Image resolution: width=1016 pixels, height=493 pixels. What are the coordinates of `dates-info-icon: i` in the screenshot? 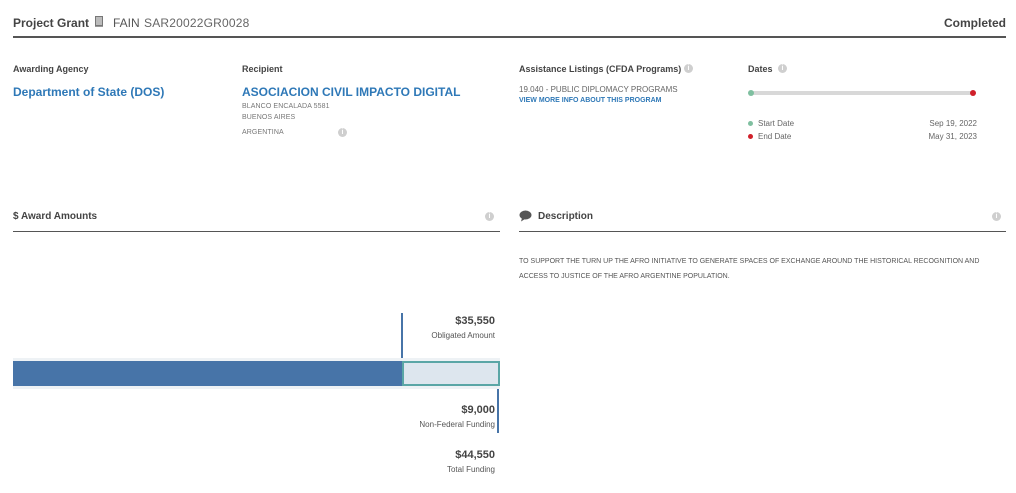 It's located at (782, 68).